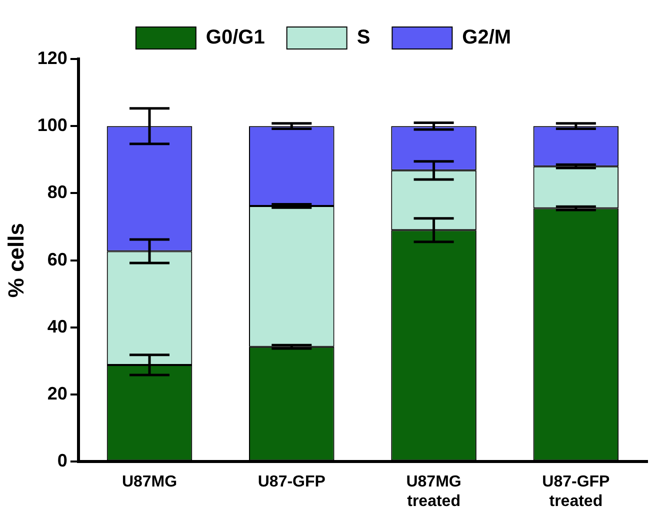 This screenshot has width=667, height=514. What do you see at coordinates (235, 37) in the screenshot?
I see `legend-label: G0/G1` at bounding box center [235, 37].